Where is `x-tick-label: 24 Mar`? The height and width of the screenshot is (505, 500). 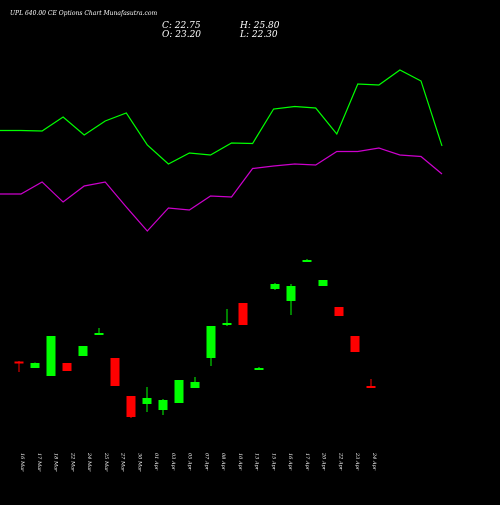
x-tick-label: 24 Mar is located at coordinates (89, 462).